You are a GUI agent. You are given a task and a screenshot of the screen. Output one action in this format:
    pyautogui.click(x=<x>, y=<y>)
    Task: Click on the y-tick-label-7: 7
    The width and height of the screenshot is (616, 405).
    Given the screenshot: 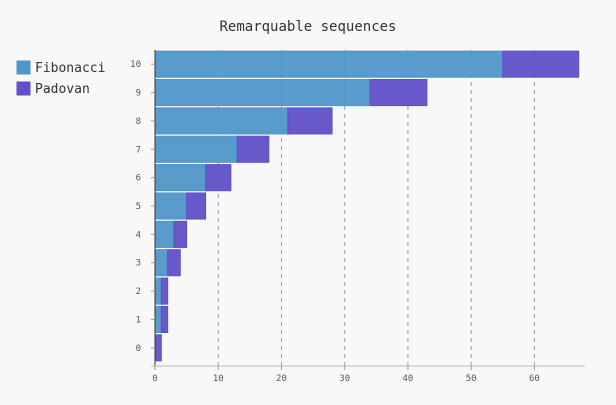 What is the action you would take?
    pyautogui.click(x=138, y=150)
    